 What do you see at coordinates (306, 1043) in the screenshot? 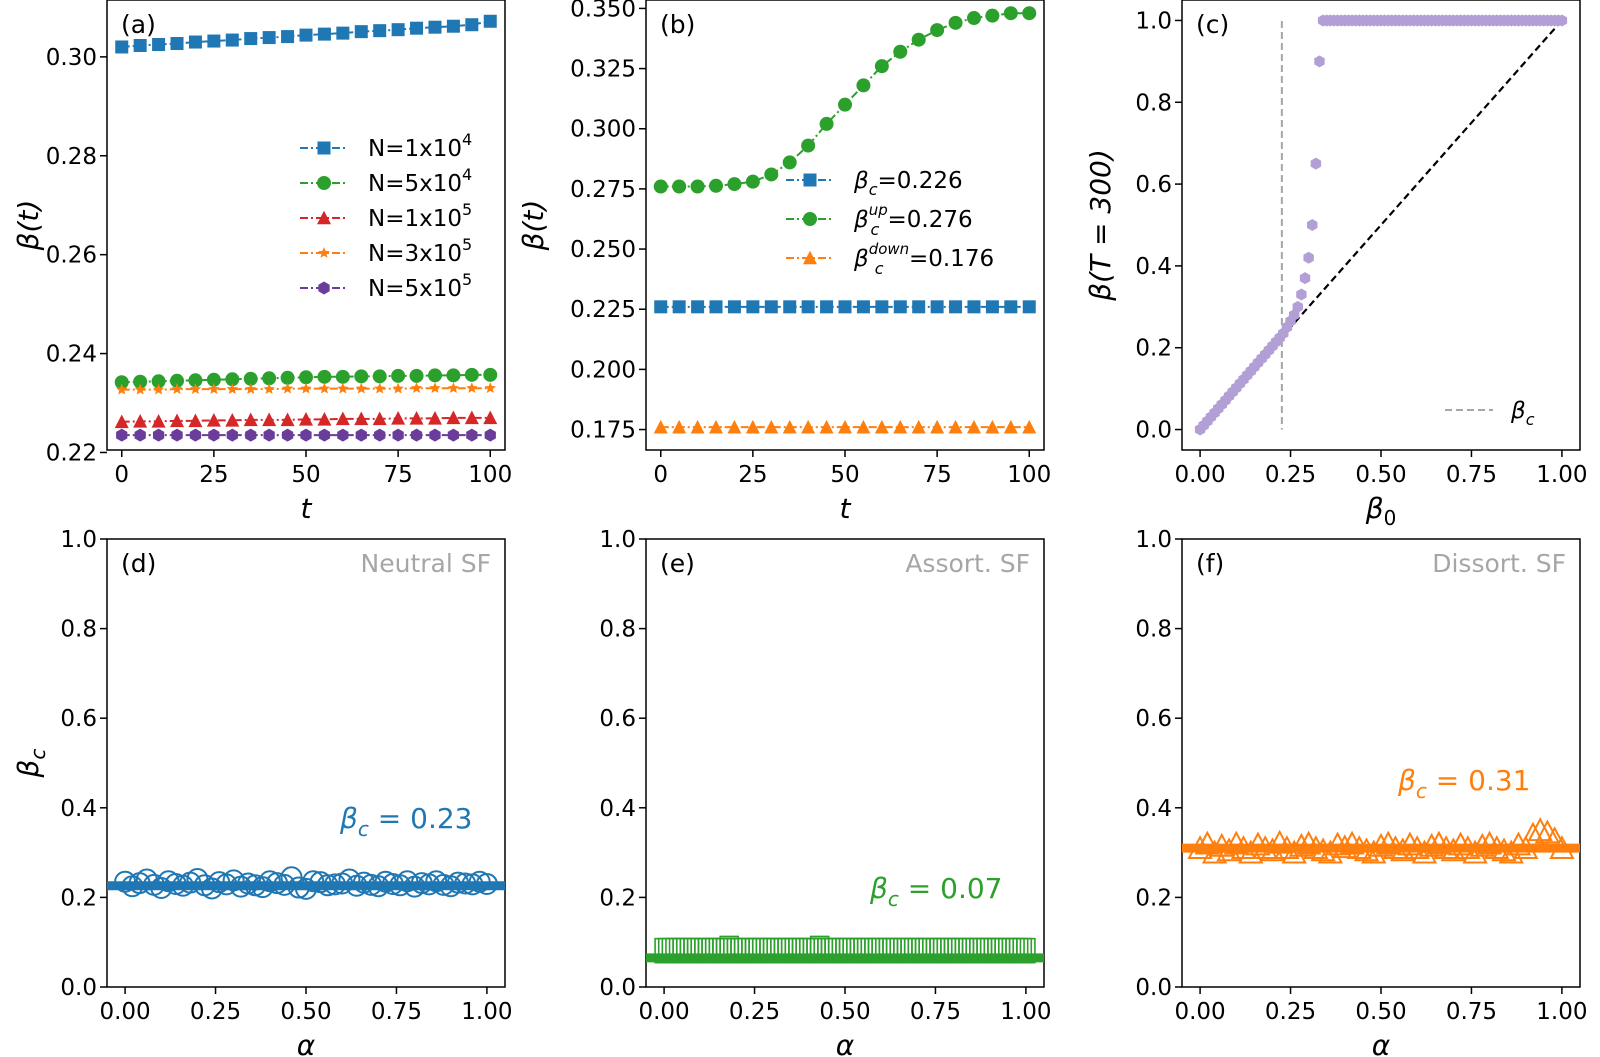
I see `x-axis-label: α` at bounding box center [306, 1043].